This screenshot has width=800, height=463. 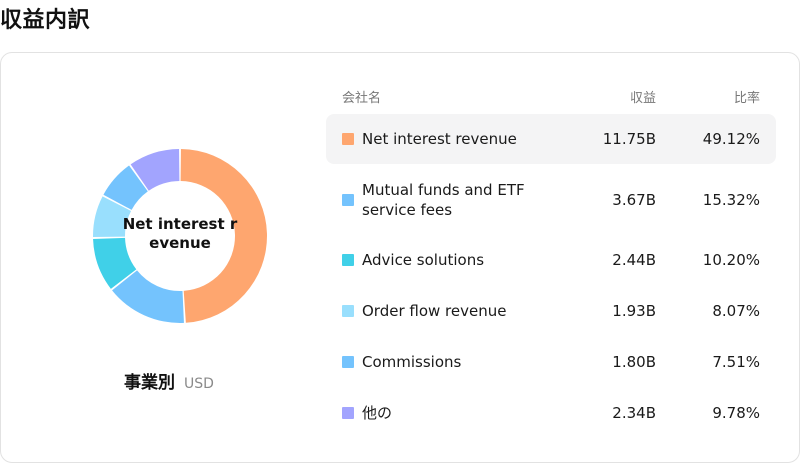 I want to click on column-header-revenue: 収益, so click(x=642, y=98).